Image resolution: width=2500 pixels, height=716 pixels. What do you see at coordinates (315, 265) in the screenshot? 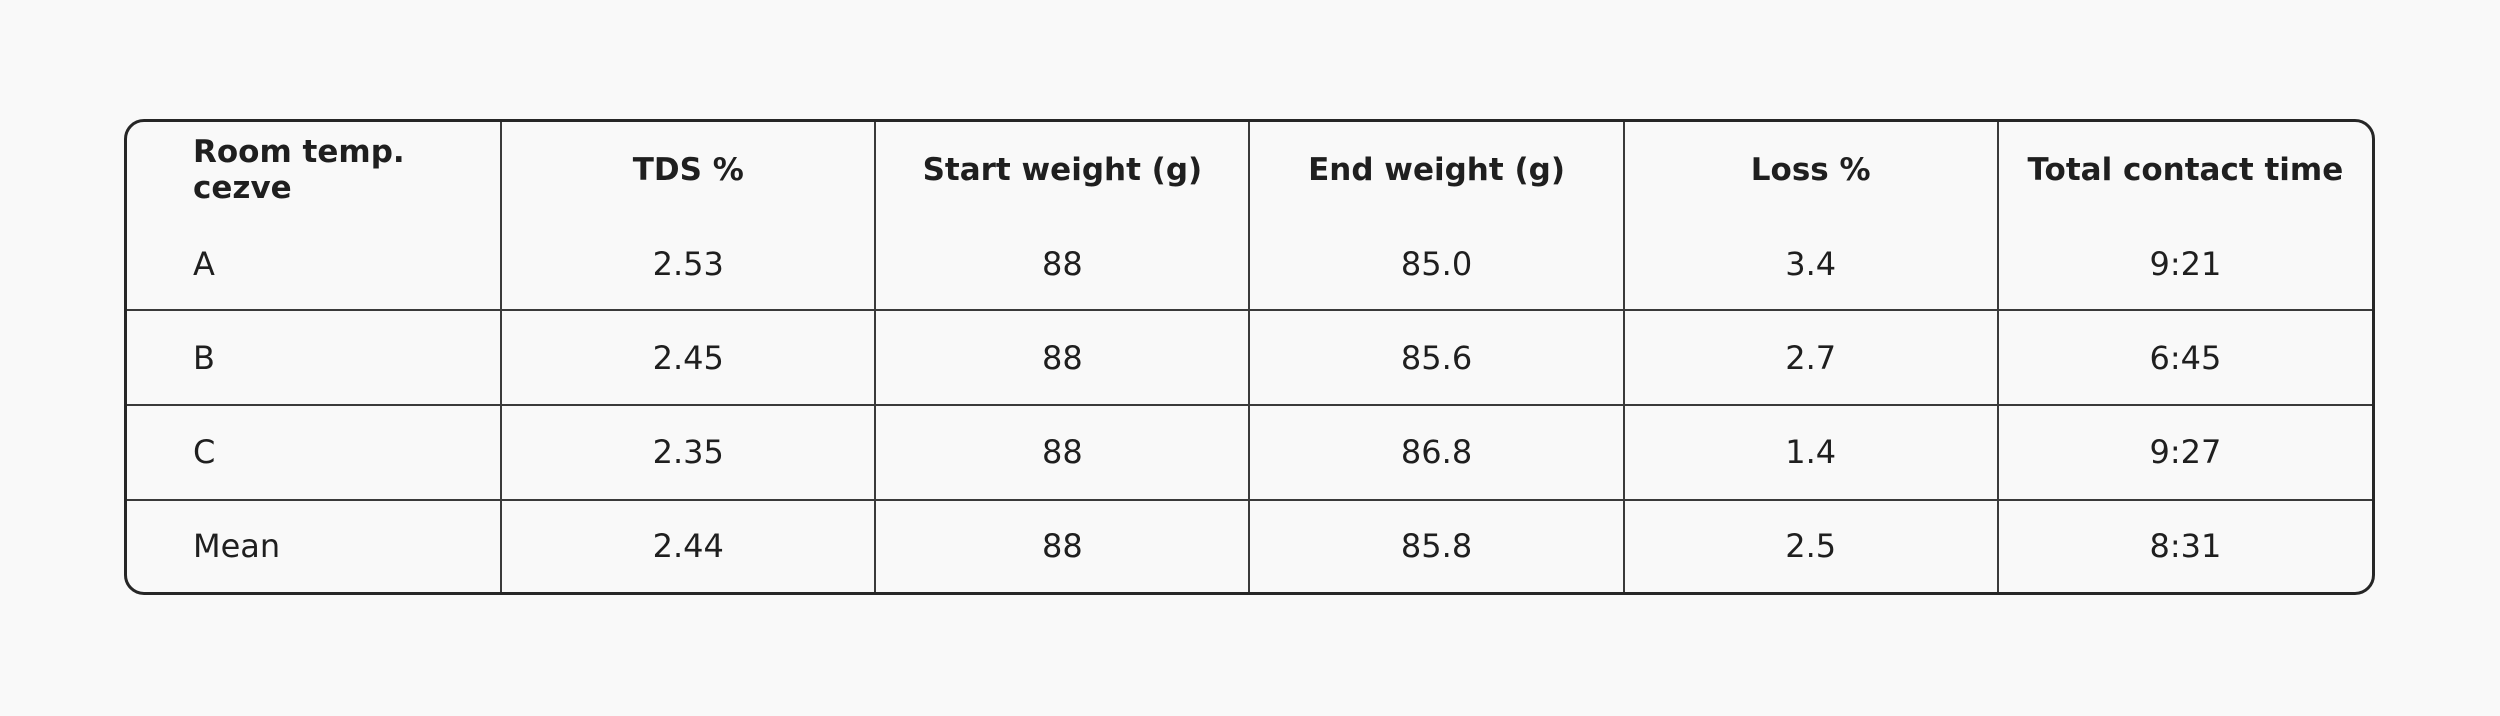
I see `table-cell: A` at bounding box center [315, 265].